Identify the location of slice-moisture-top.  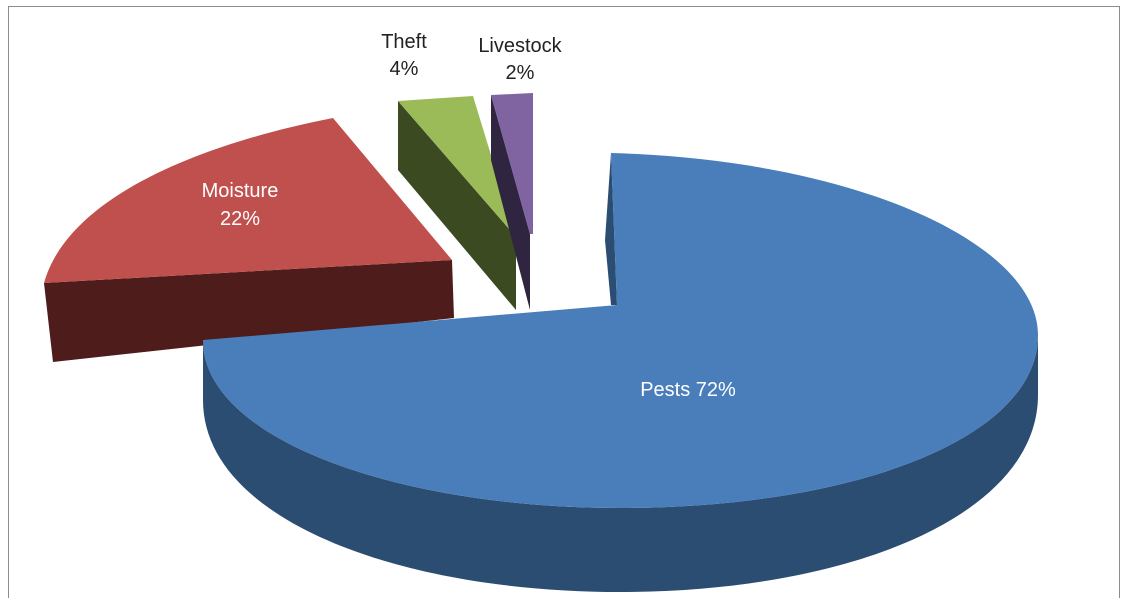
(248, 200).